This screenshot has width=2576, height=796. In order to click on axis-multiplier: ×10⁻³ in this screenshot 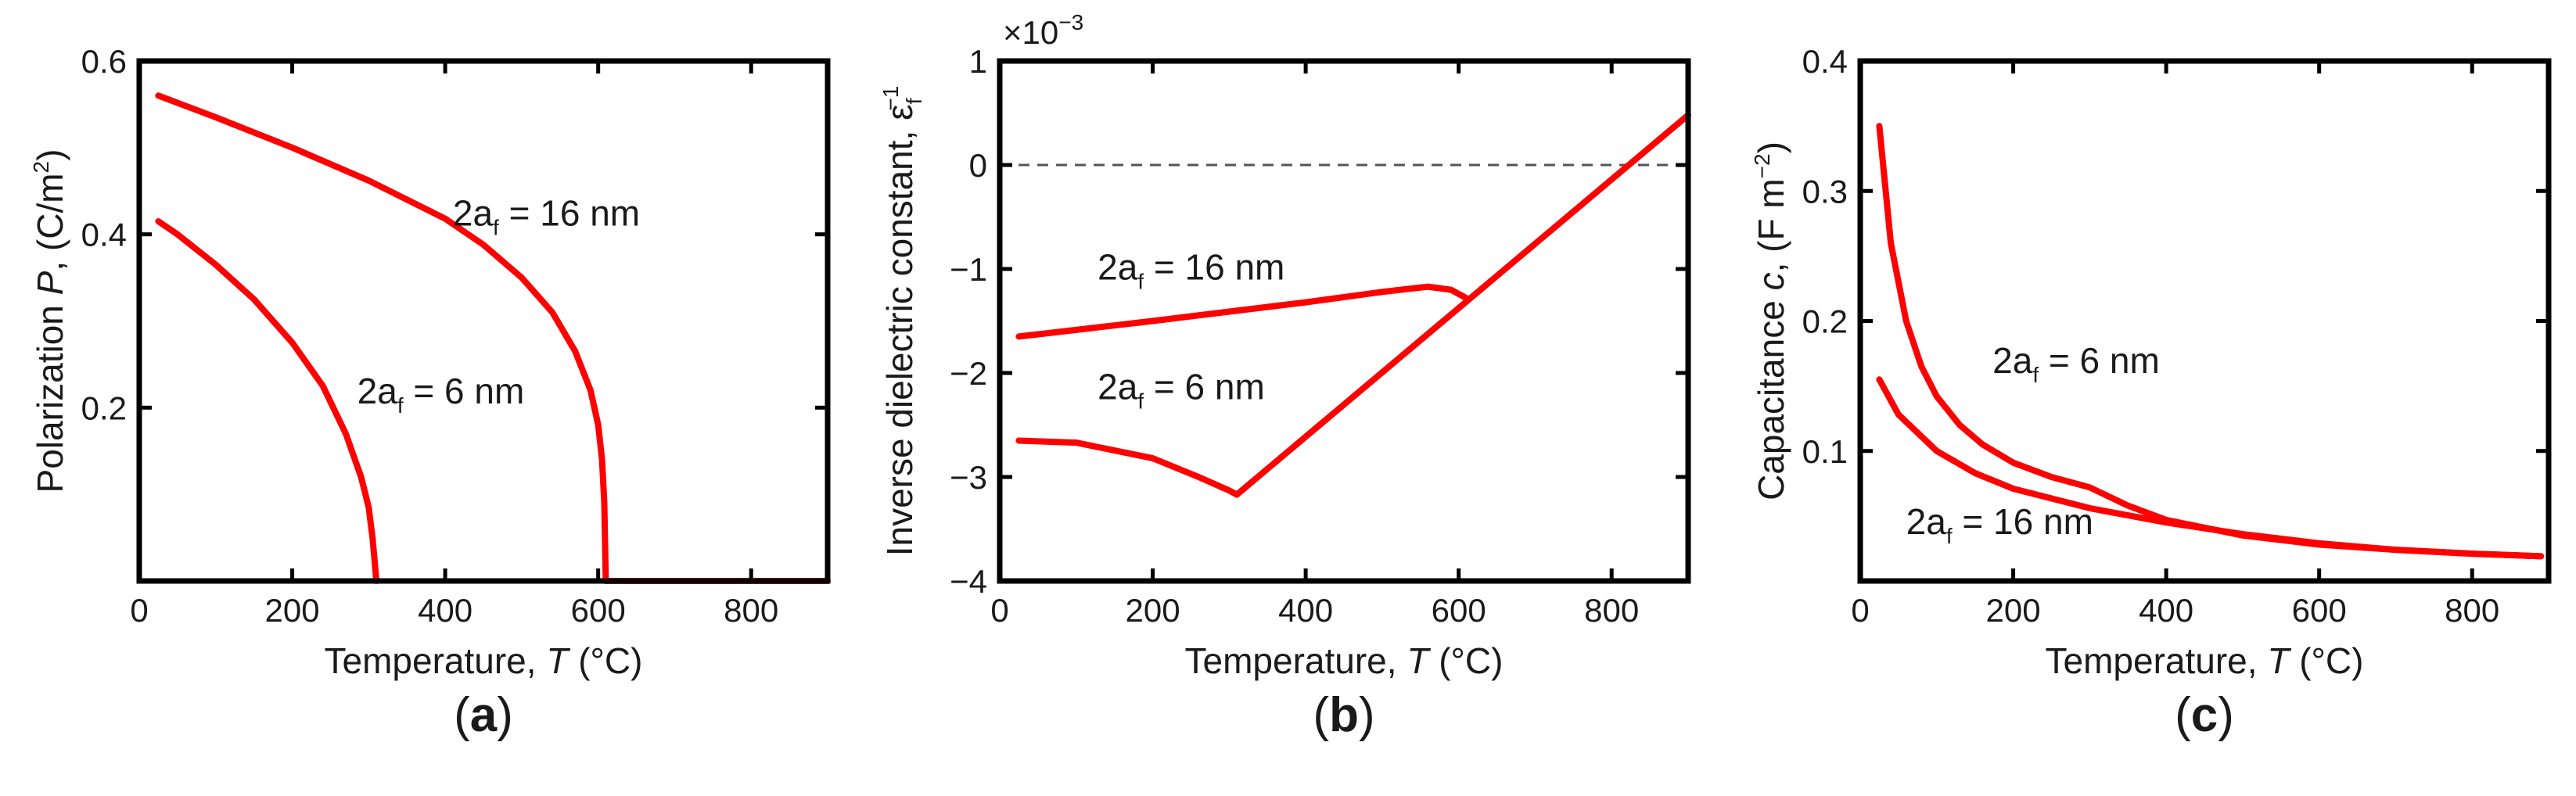, I will do `click(1043, 30)`.